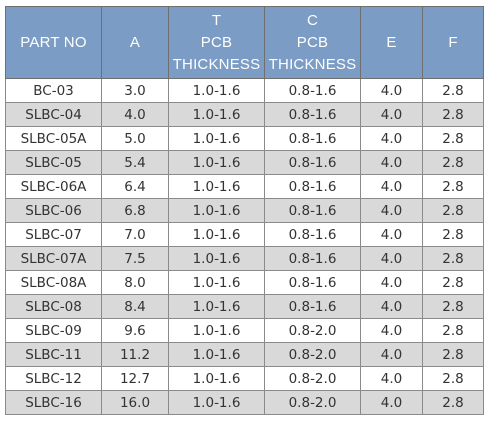 This screenshot has width=498, height=429. I want to click on cell-part-no: SLBC-07A, so click(53, 258).